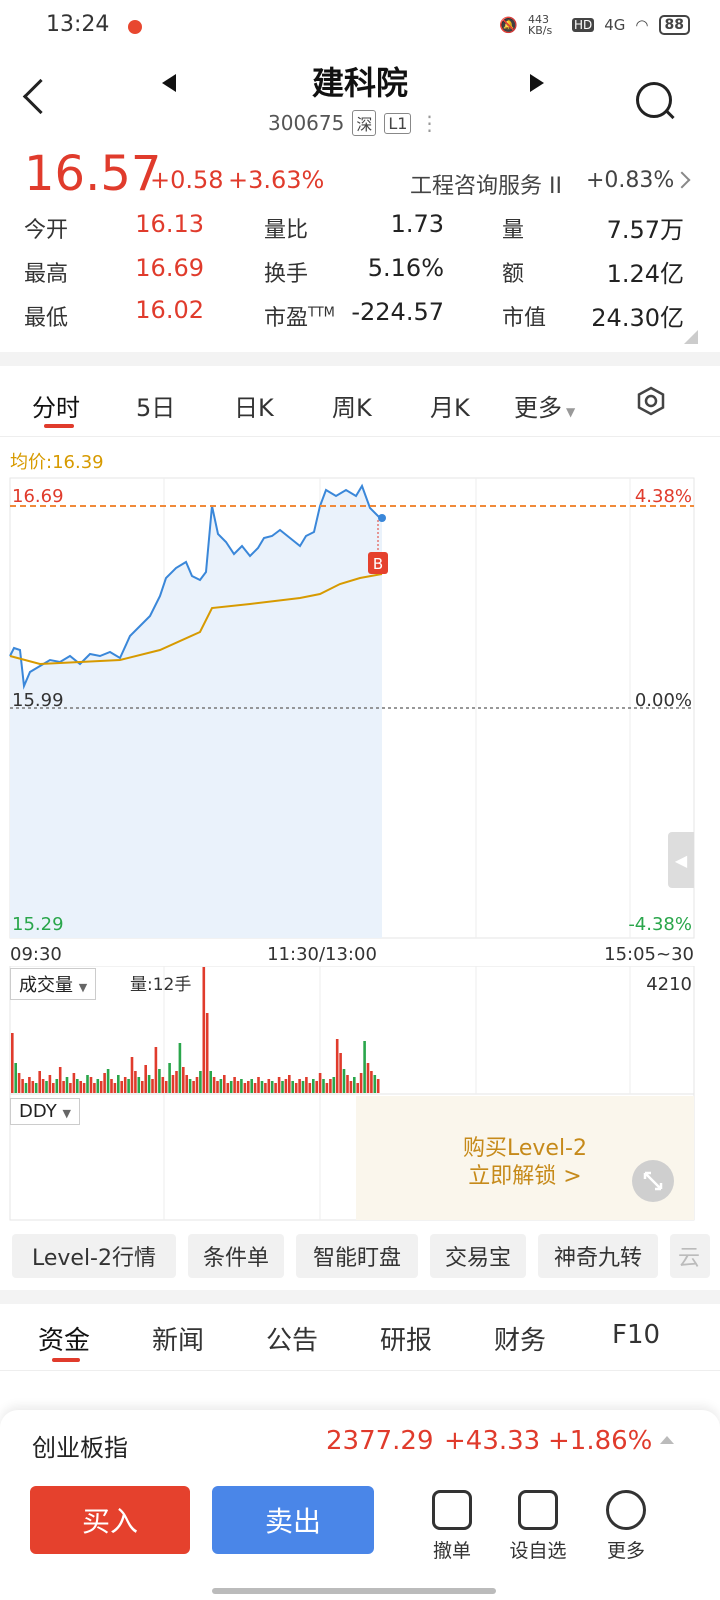 The image size is (720, 1600). I want to click on status-bar: 13:24 🔕 443 KB/s HD 4G ◠ 88, so click(360, 28).